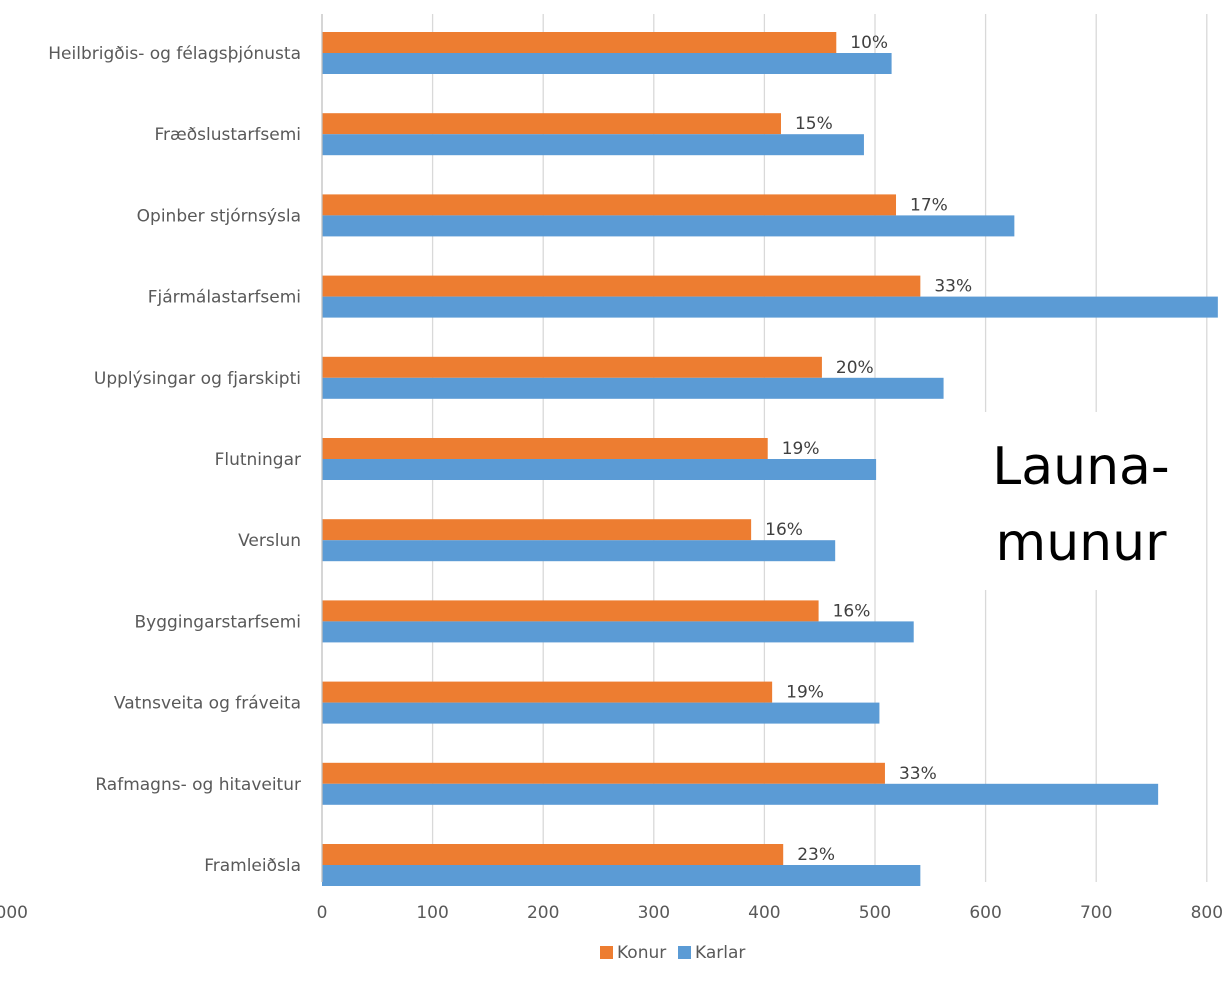  Describe the element at coordinates (543, 913) in the screenshot. I see `x-tick-label: 200` at that location.